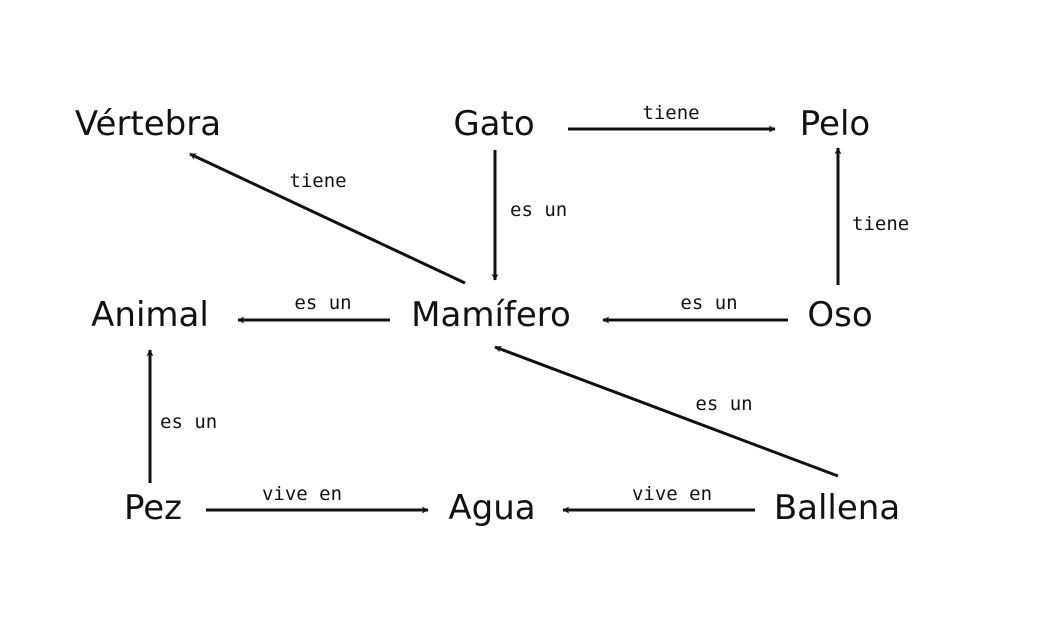 The image size is (1040, 618). I want to click on edge-label-gato-pelo: tiene, so click(670, 113).